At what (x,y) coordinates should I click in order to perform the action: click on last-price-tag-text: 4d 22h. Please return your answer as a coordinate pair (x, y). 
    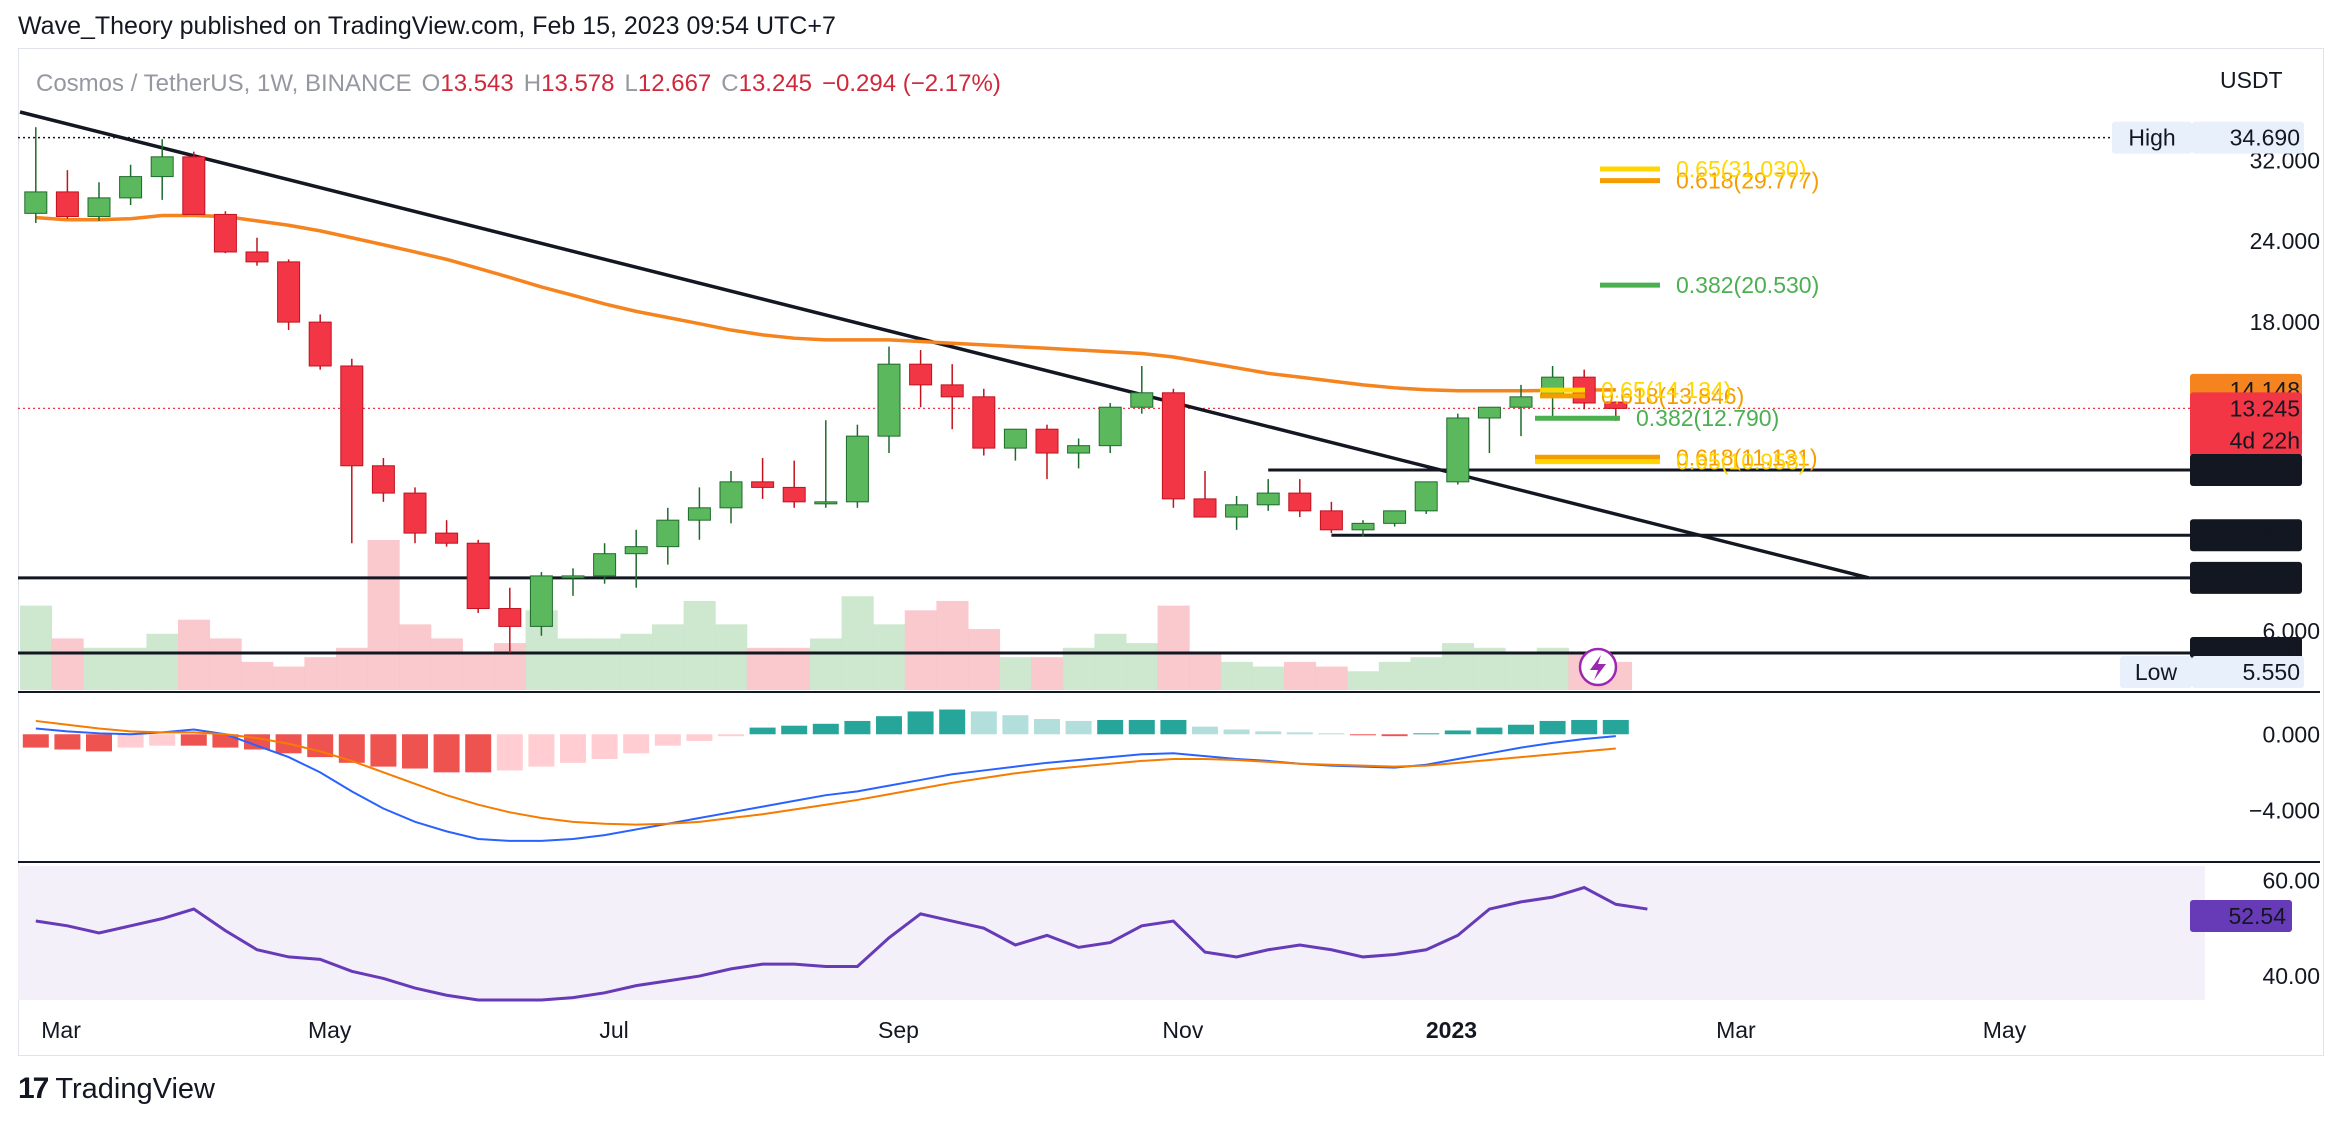
    Looking at the image, I should click on (2265, 440).